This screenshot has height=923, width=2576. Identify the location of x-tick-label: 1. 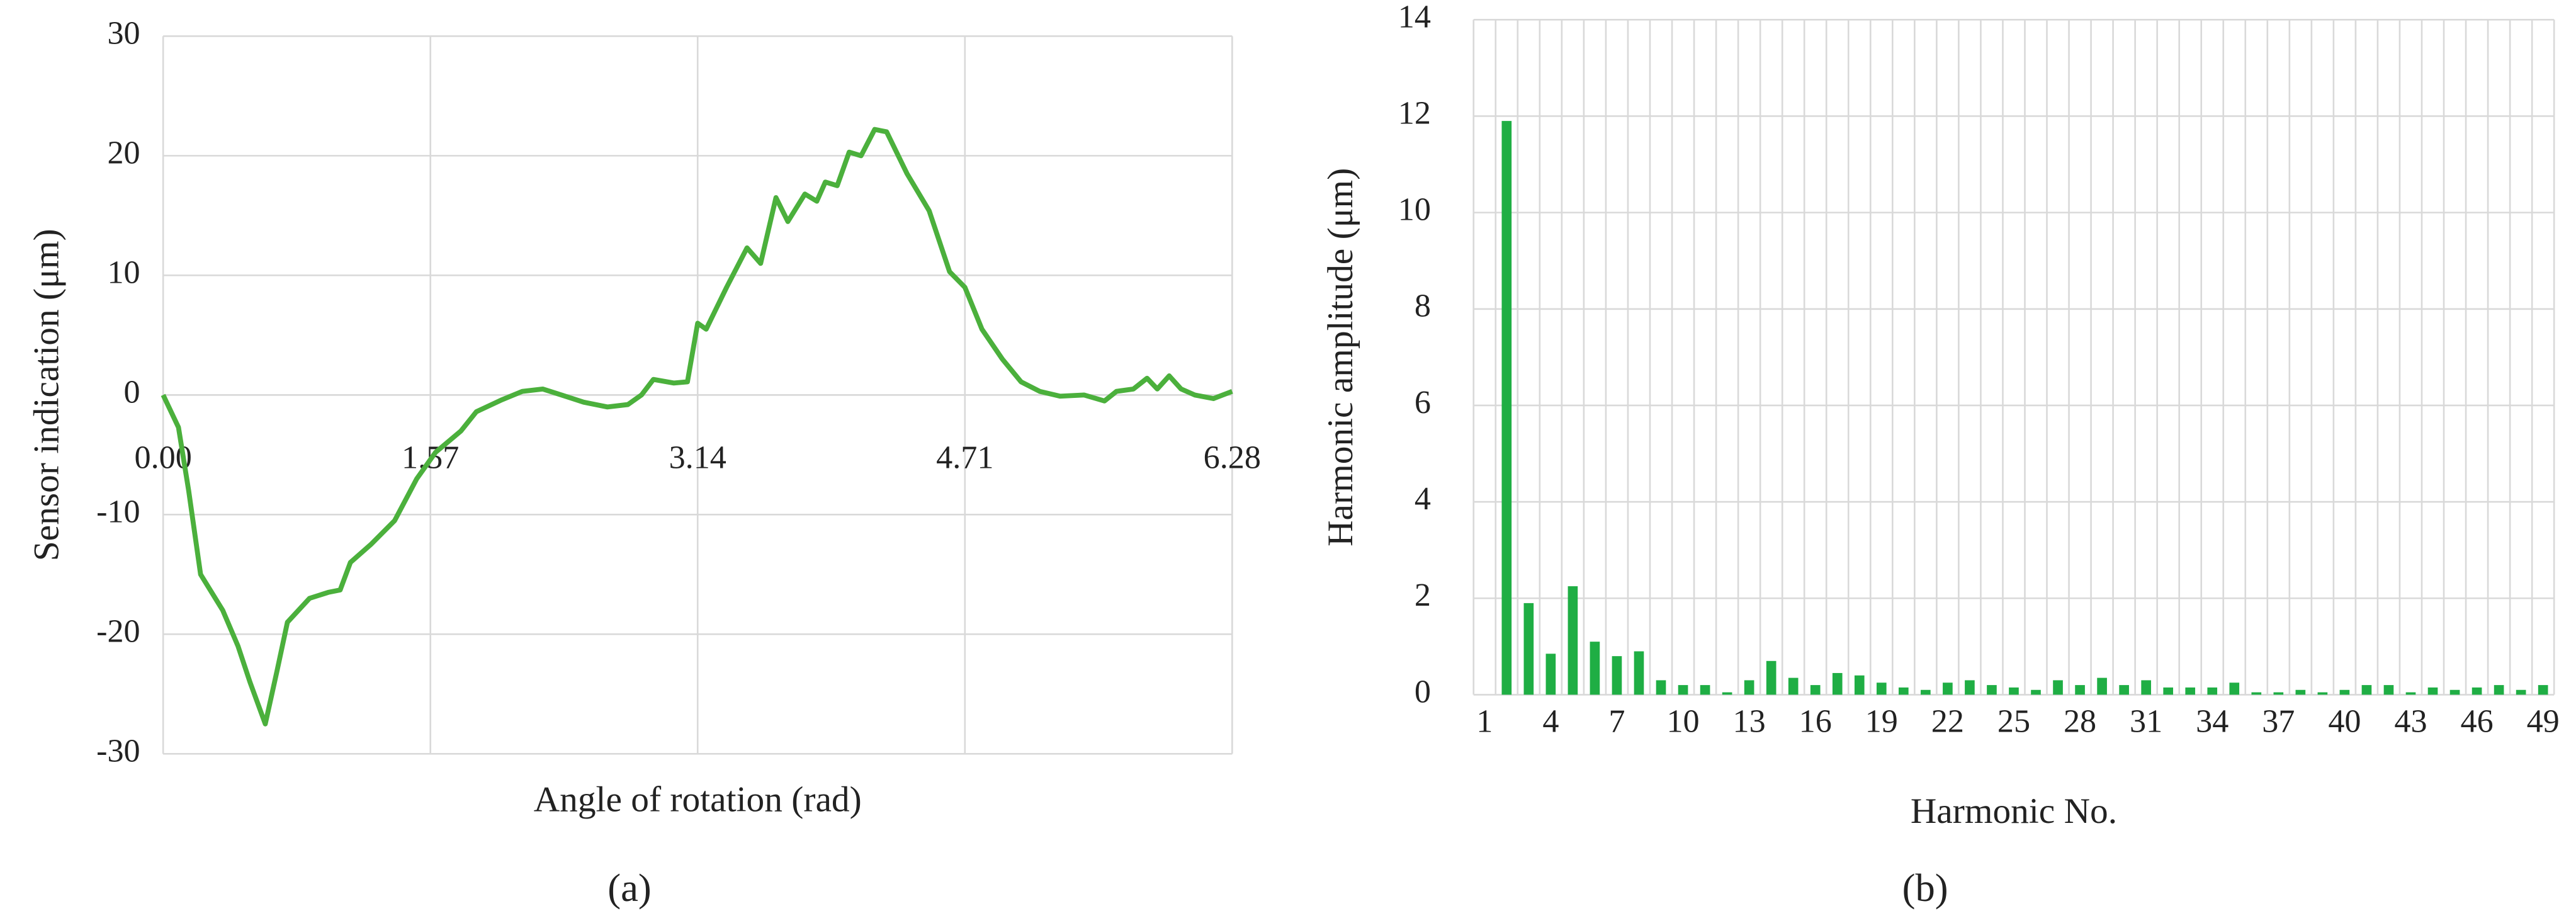
(1484, 721).